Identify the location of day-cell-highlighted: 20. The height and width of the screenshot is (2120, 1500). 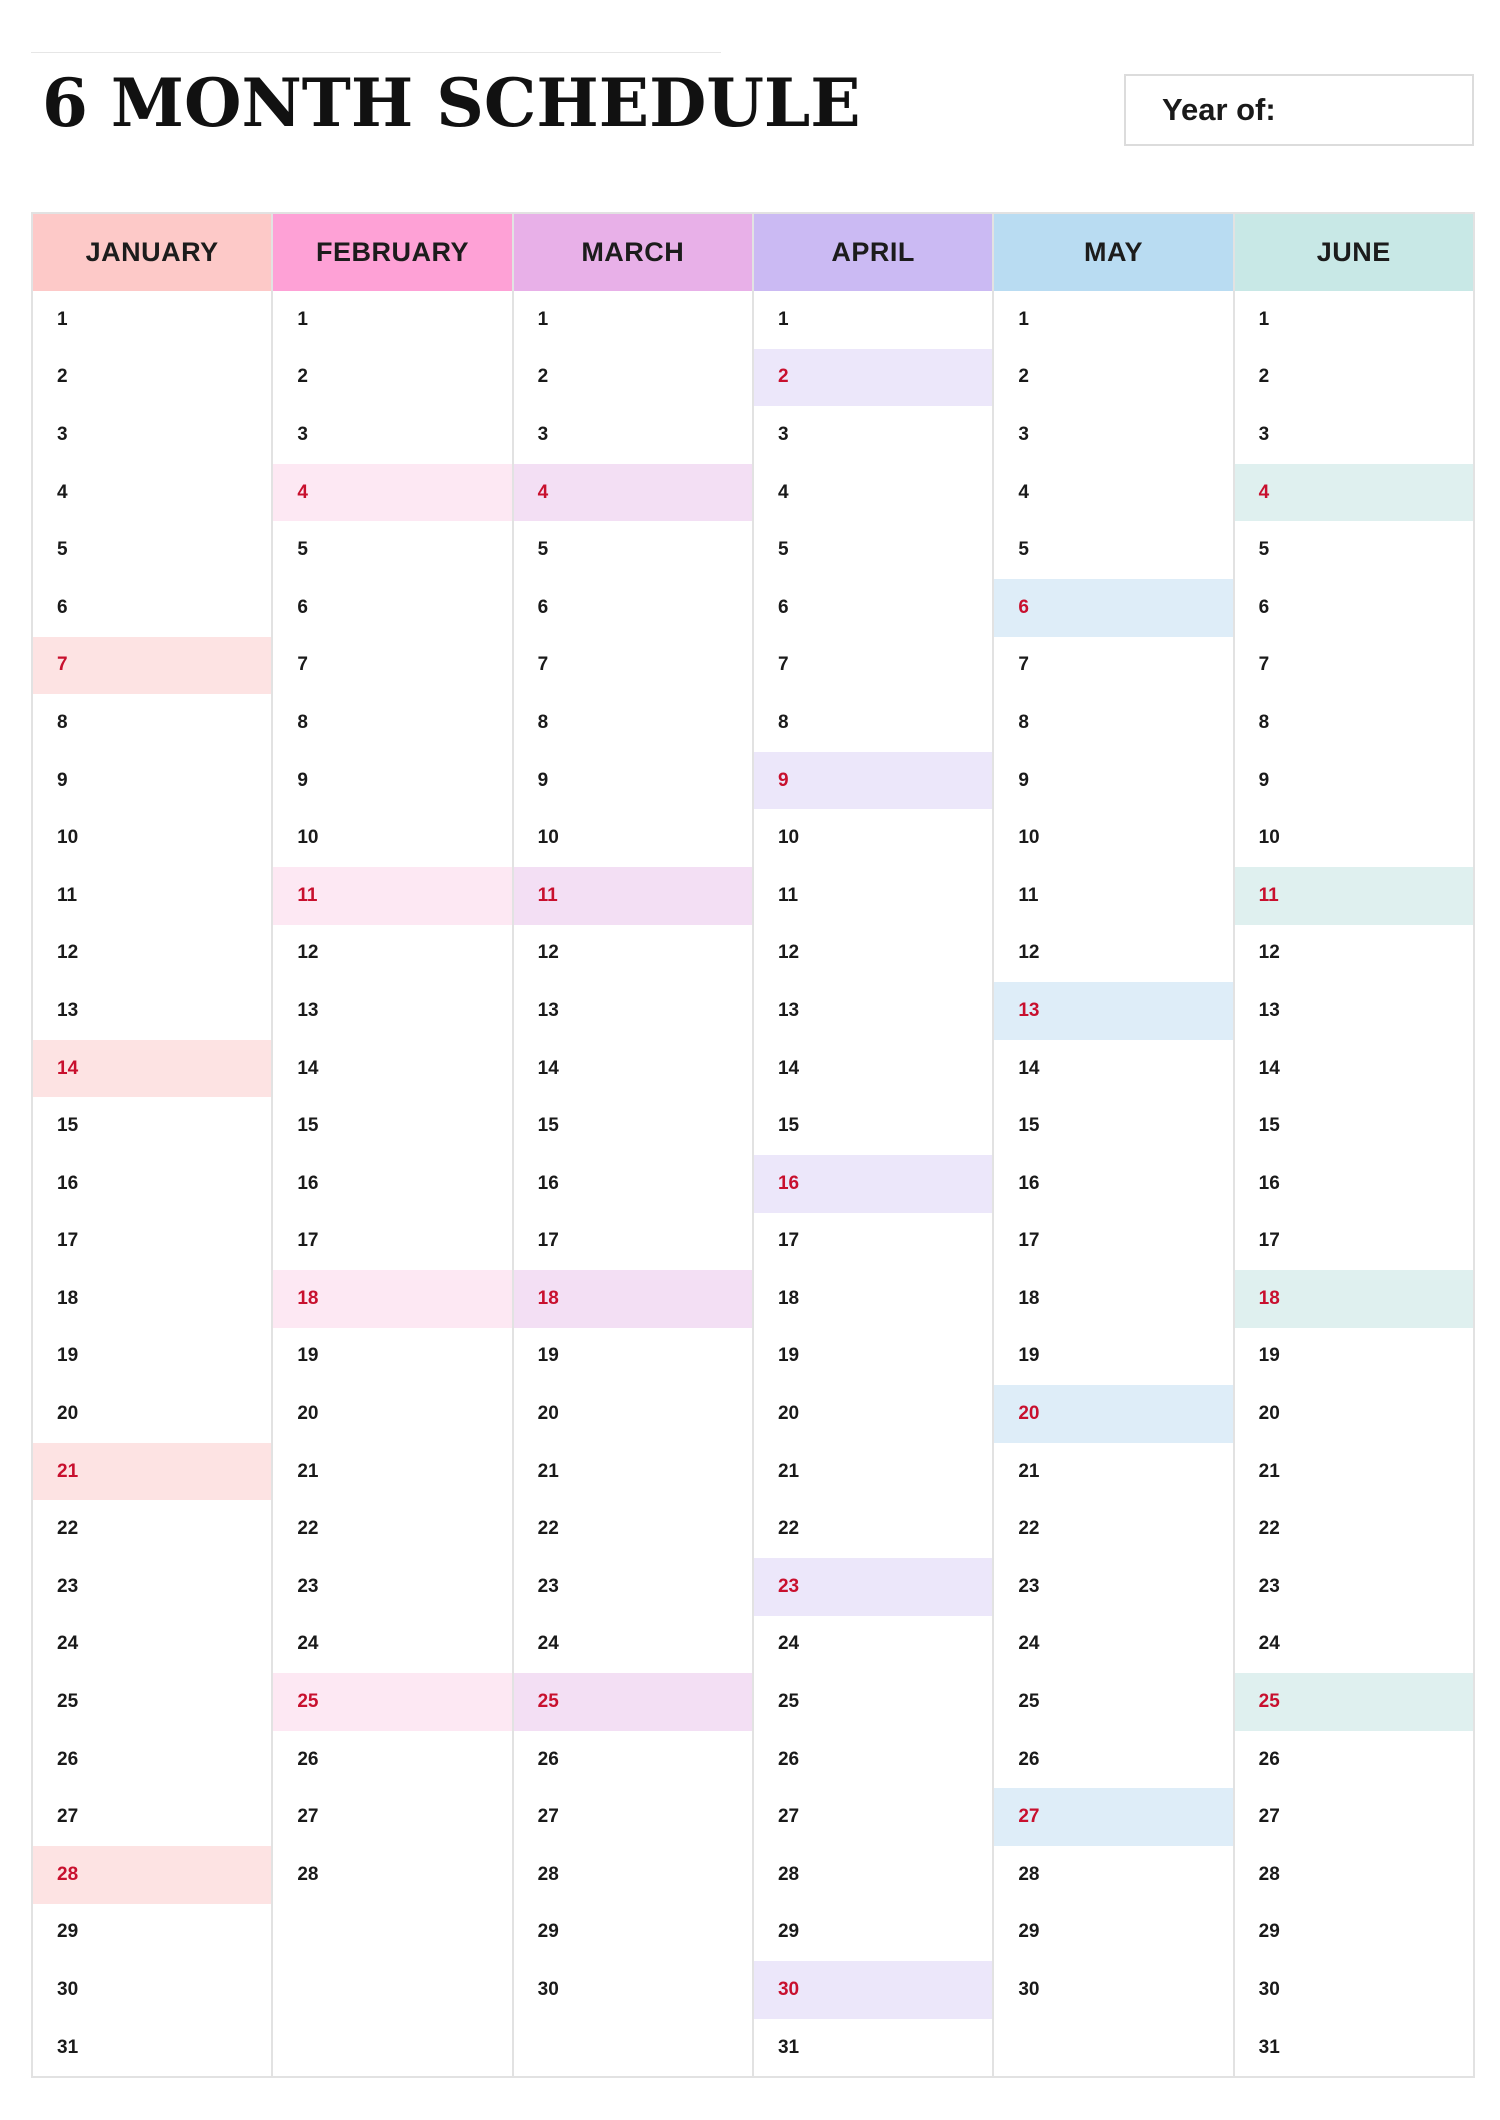
(1113, 1414).